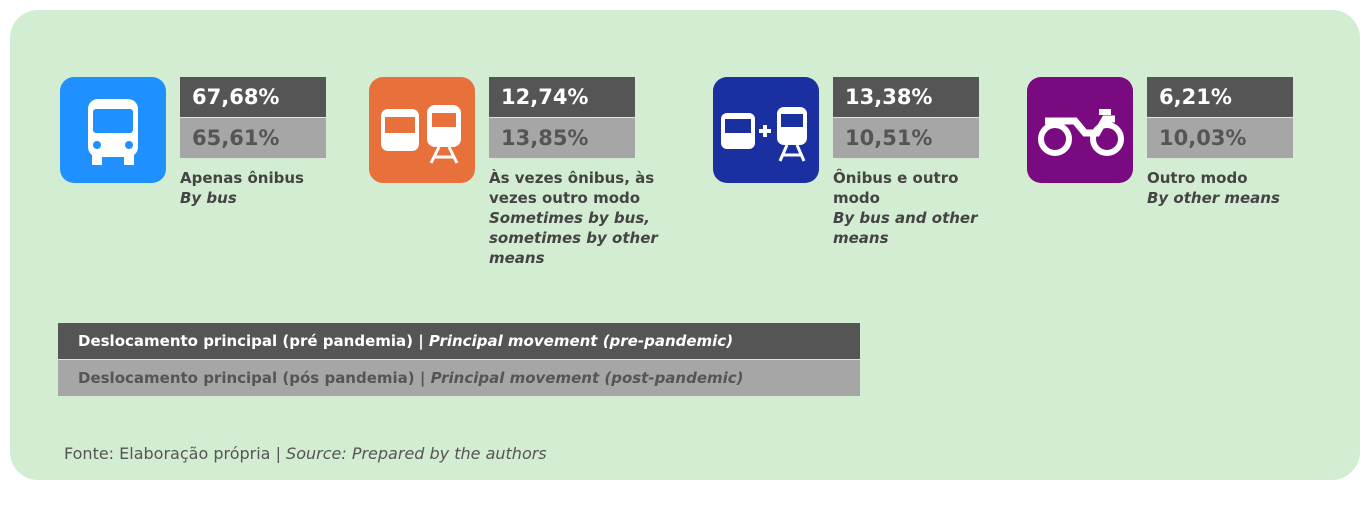 This screenshot has width=1360, height=509. Describe the element at coordinates (253, 341) in the screenshot. I see `legend-pt: Deslocamento principal (pré pandemia) |` at that location.